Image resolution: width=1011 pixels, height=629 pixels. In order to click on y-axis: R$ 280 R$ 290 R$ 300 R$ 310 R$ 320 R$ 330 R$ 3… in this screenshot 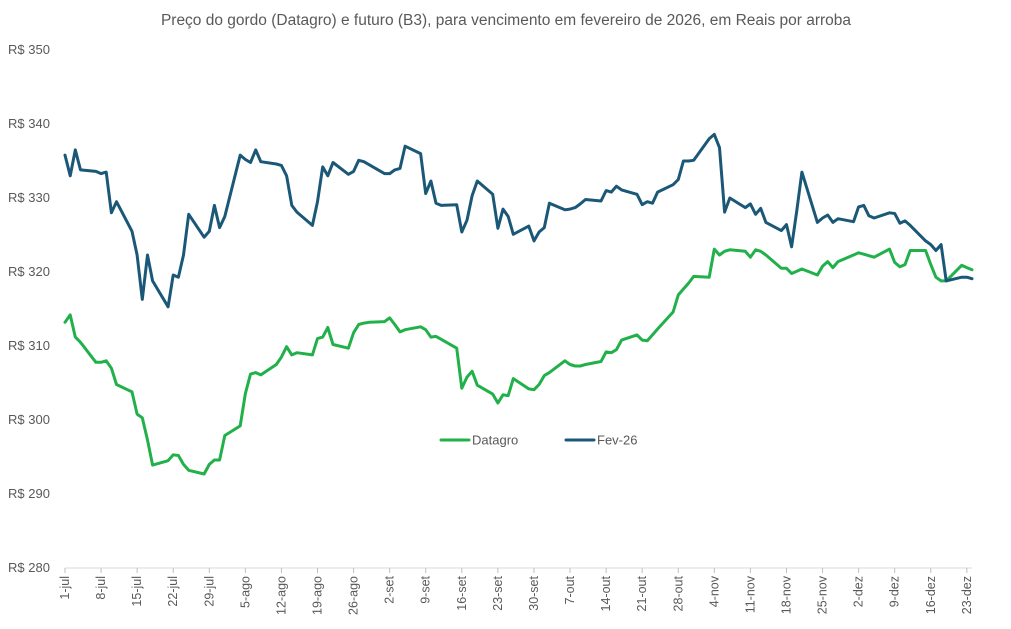, I will do `click(29, 308)`.